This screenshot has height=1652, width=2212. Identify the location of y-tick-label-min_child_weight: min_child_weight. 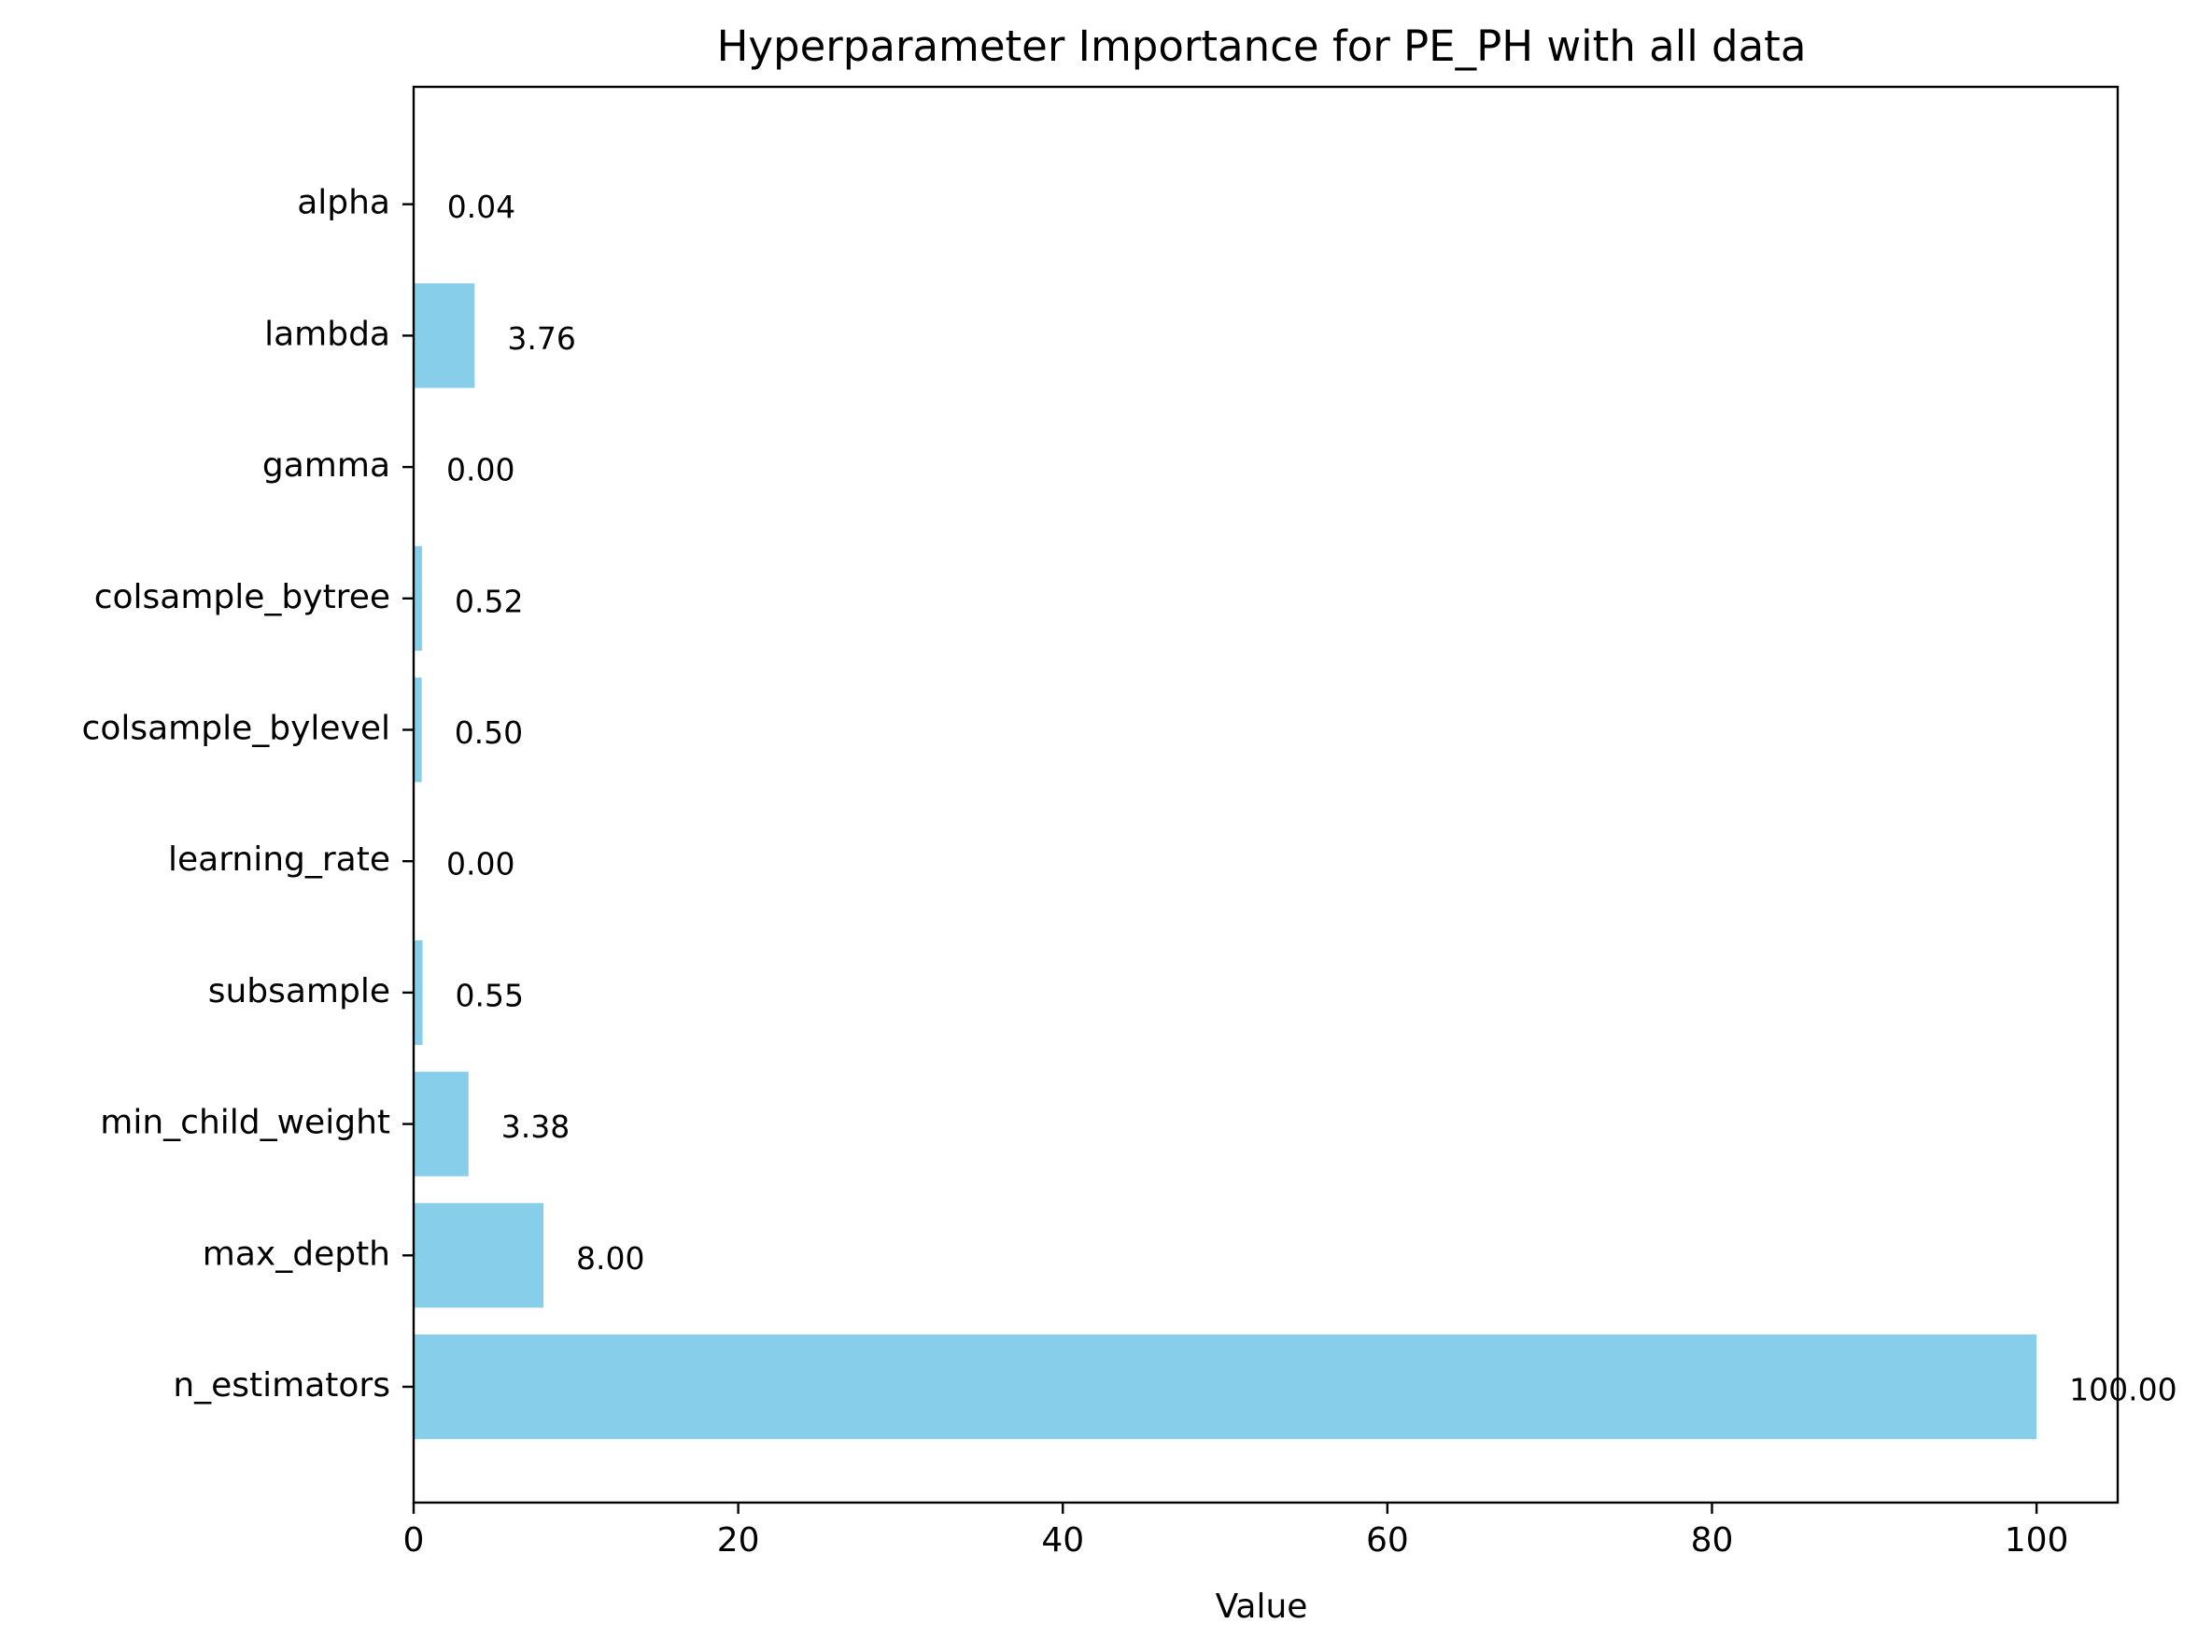
(245, 1123).